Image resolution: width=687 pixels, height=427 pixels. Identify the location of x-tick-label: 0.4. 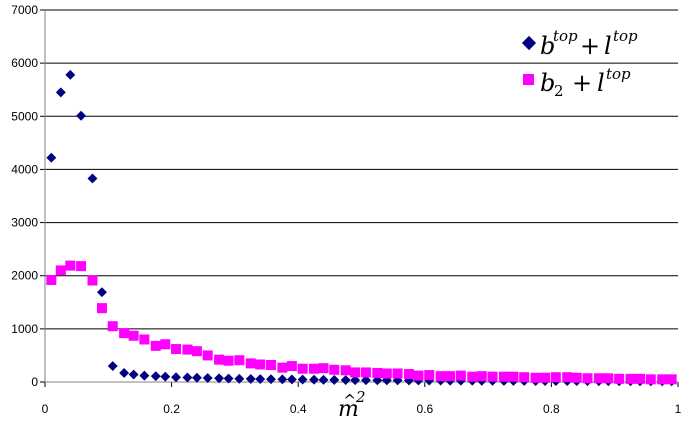
(298, 409).